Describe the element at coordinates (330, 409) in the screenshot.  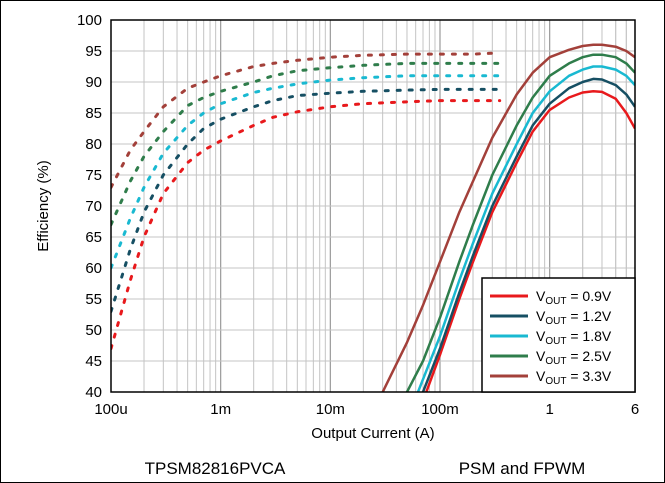
I see `x-tick-label: 10m` at that location.